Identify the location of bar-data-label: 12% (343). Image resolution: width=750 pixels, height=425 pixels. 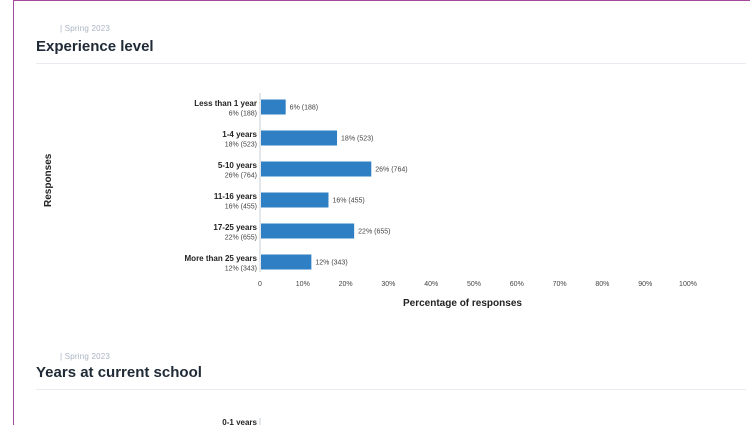
(331, 263).